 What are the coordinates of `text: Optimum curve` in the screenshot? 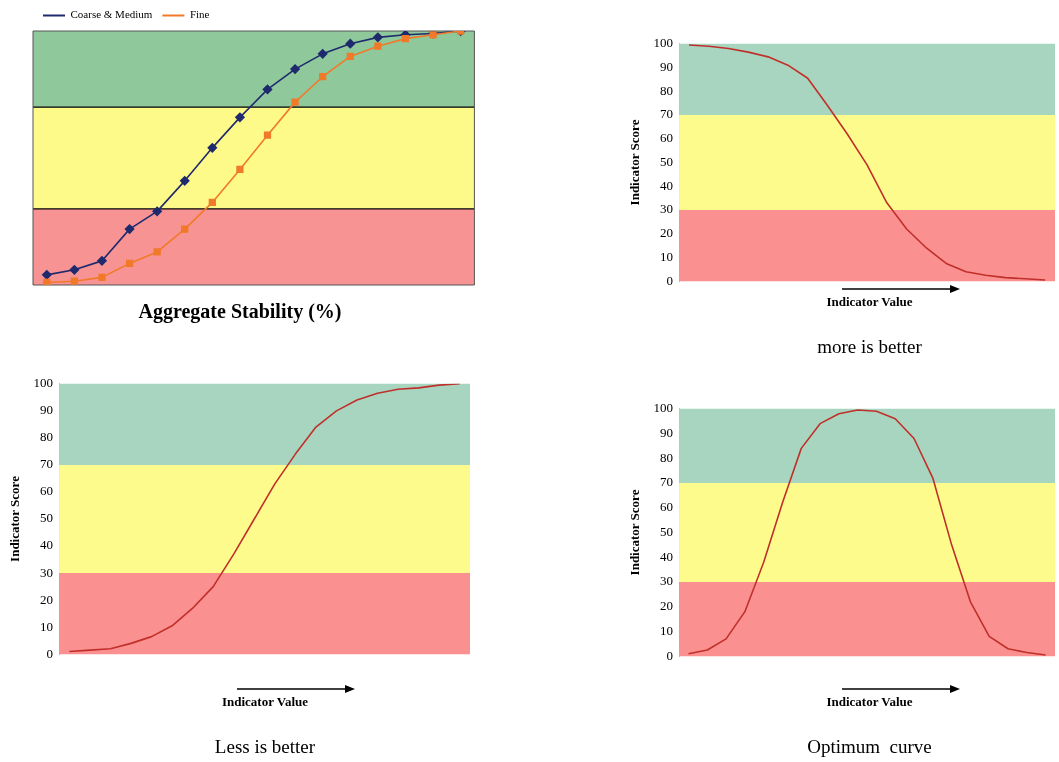 It's located at (869, 747).